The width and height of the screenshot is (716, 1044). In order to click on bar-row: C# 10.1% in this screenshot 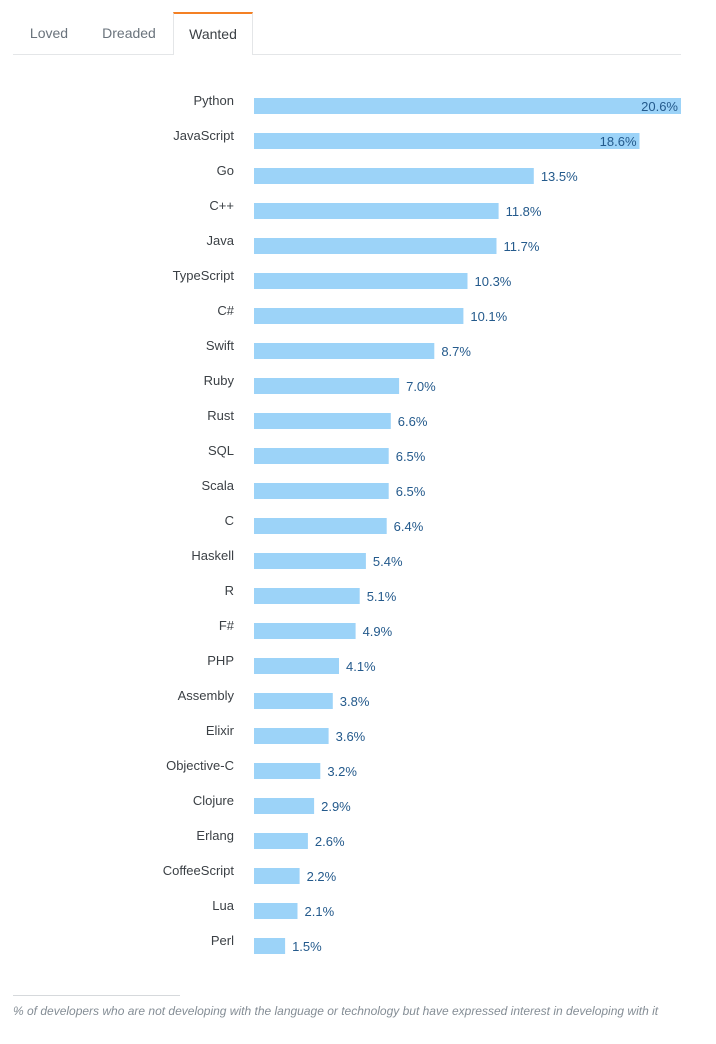, I will do `click(362, 313)`.